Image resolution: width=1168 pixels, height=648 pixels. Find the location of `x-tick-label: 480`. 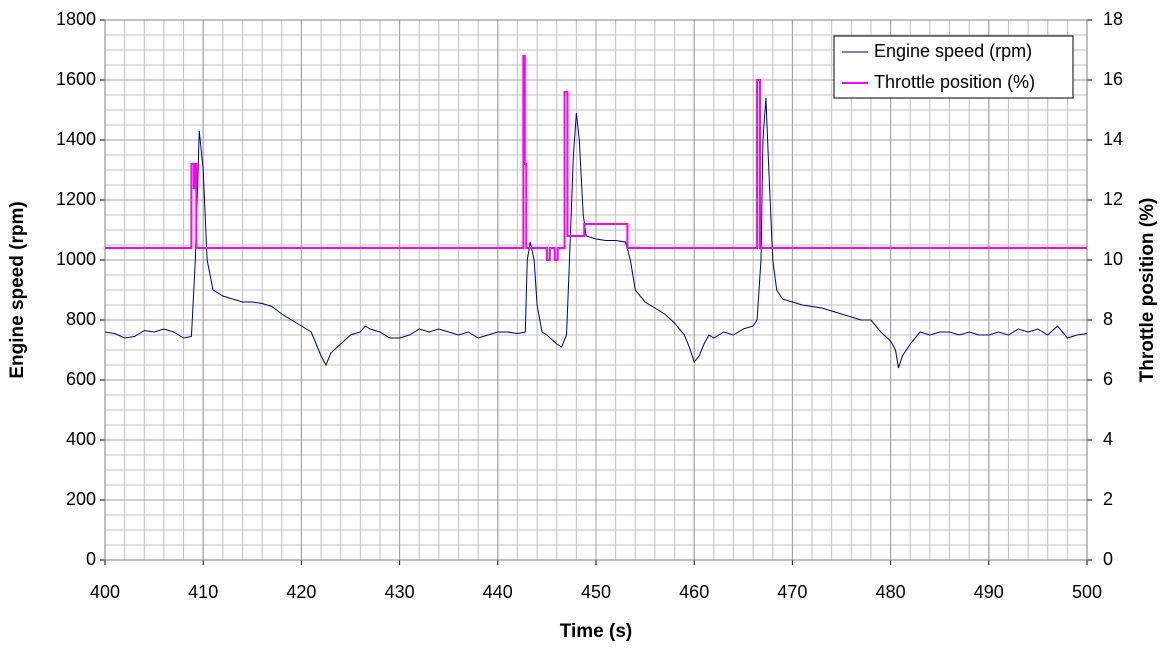

x-tick-label: 480 is located at coordinates (891, 592).